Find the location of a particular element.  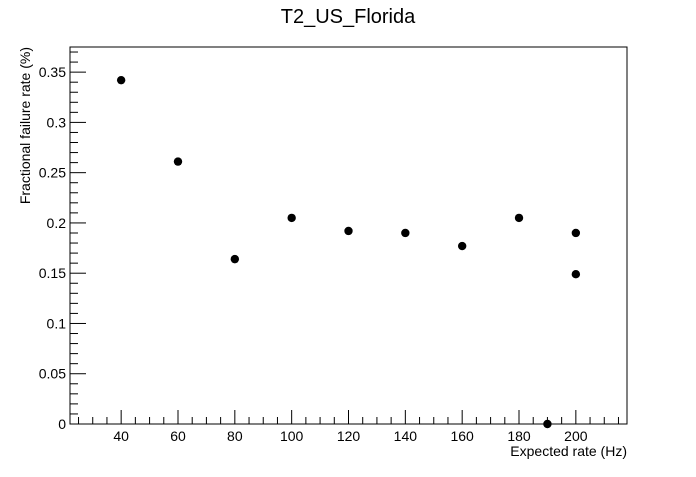

x-tick-label: 80 is located at coordinates (235, 436).